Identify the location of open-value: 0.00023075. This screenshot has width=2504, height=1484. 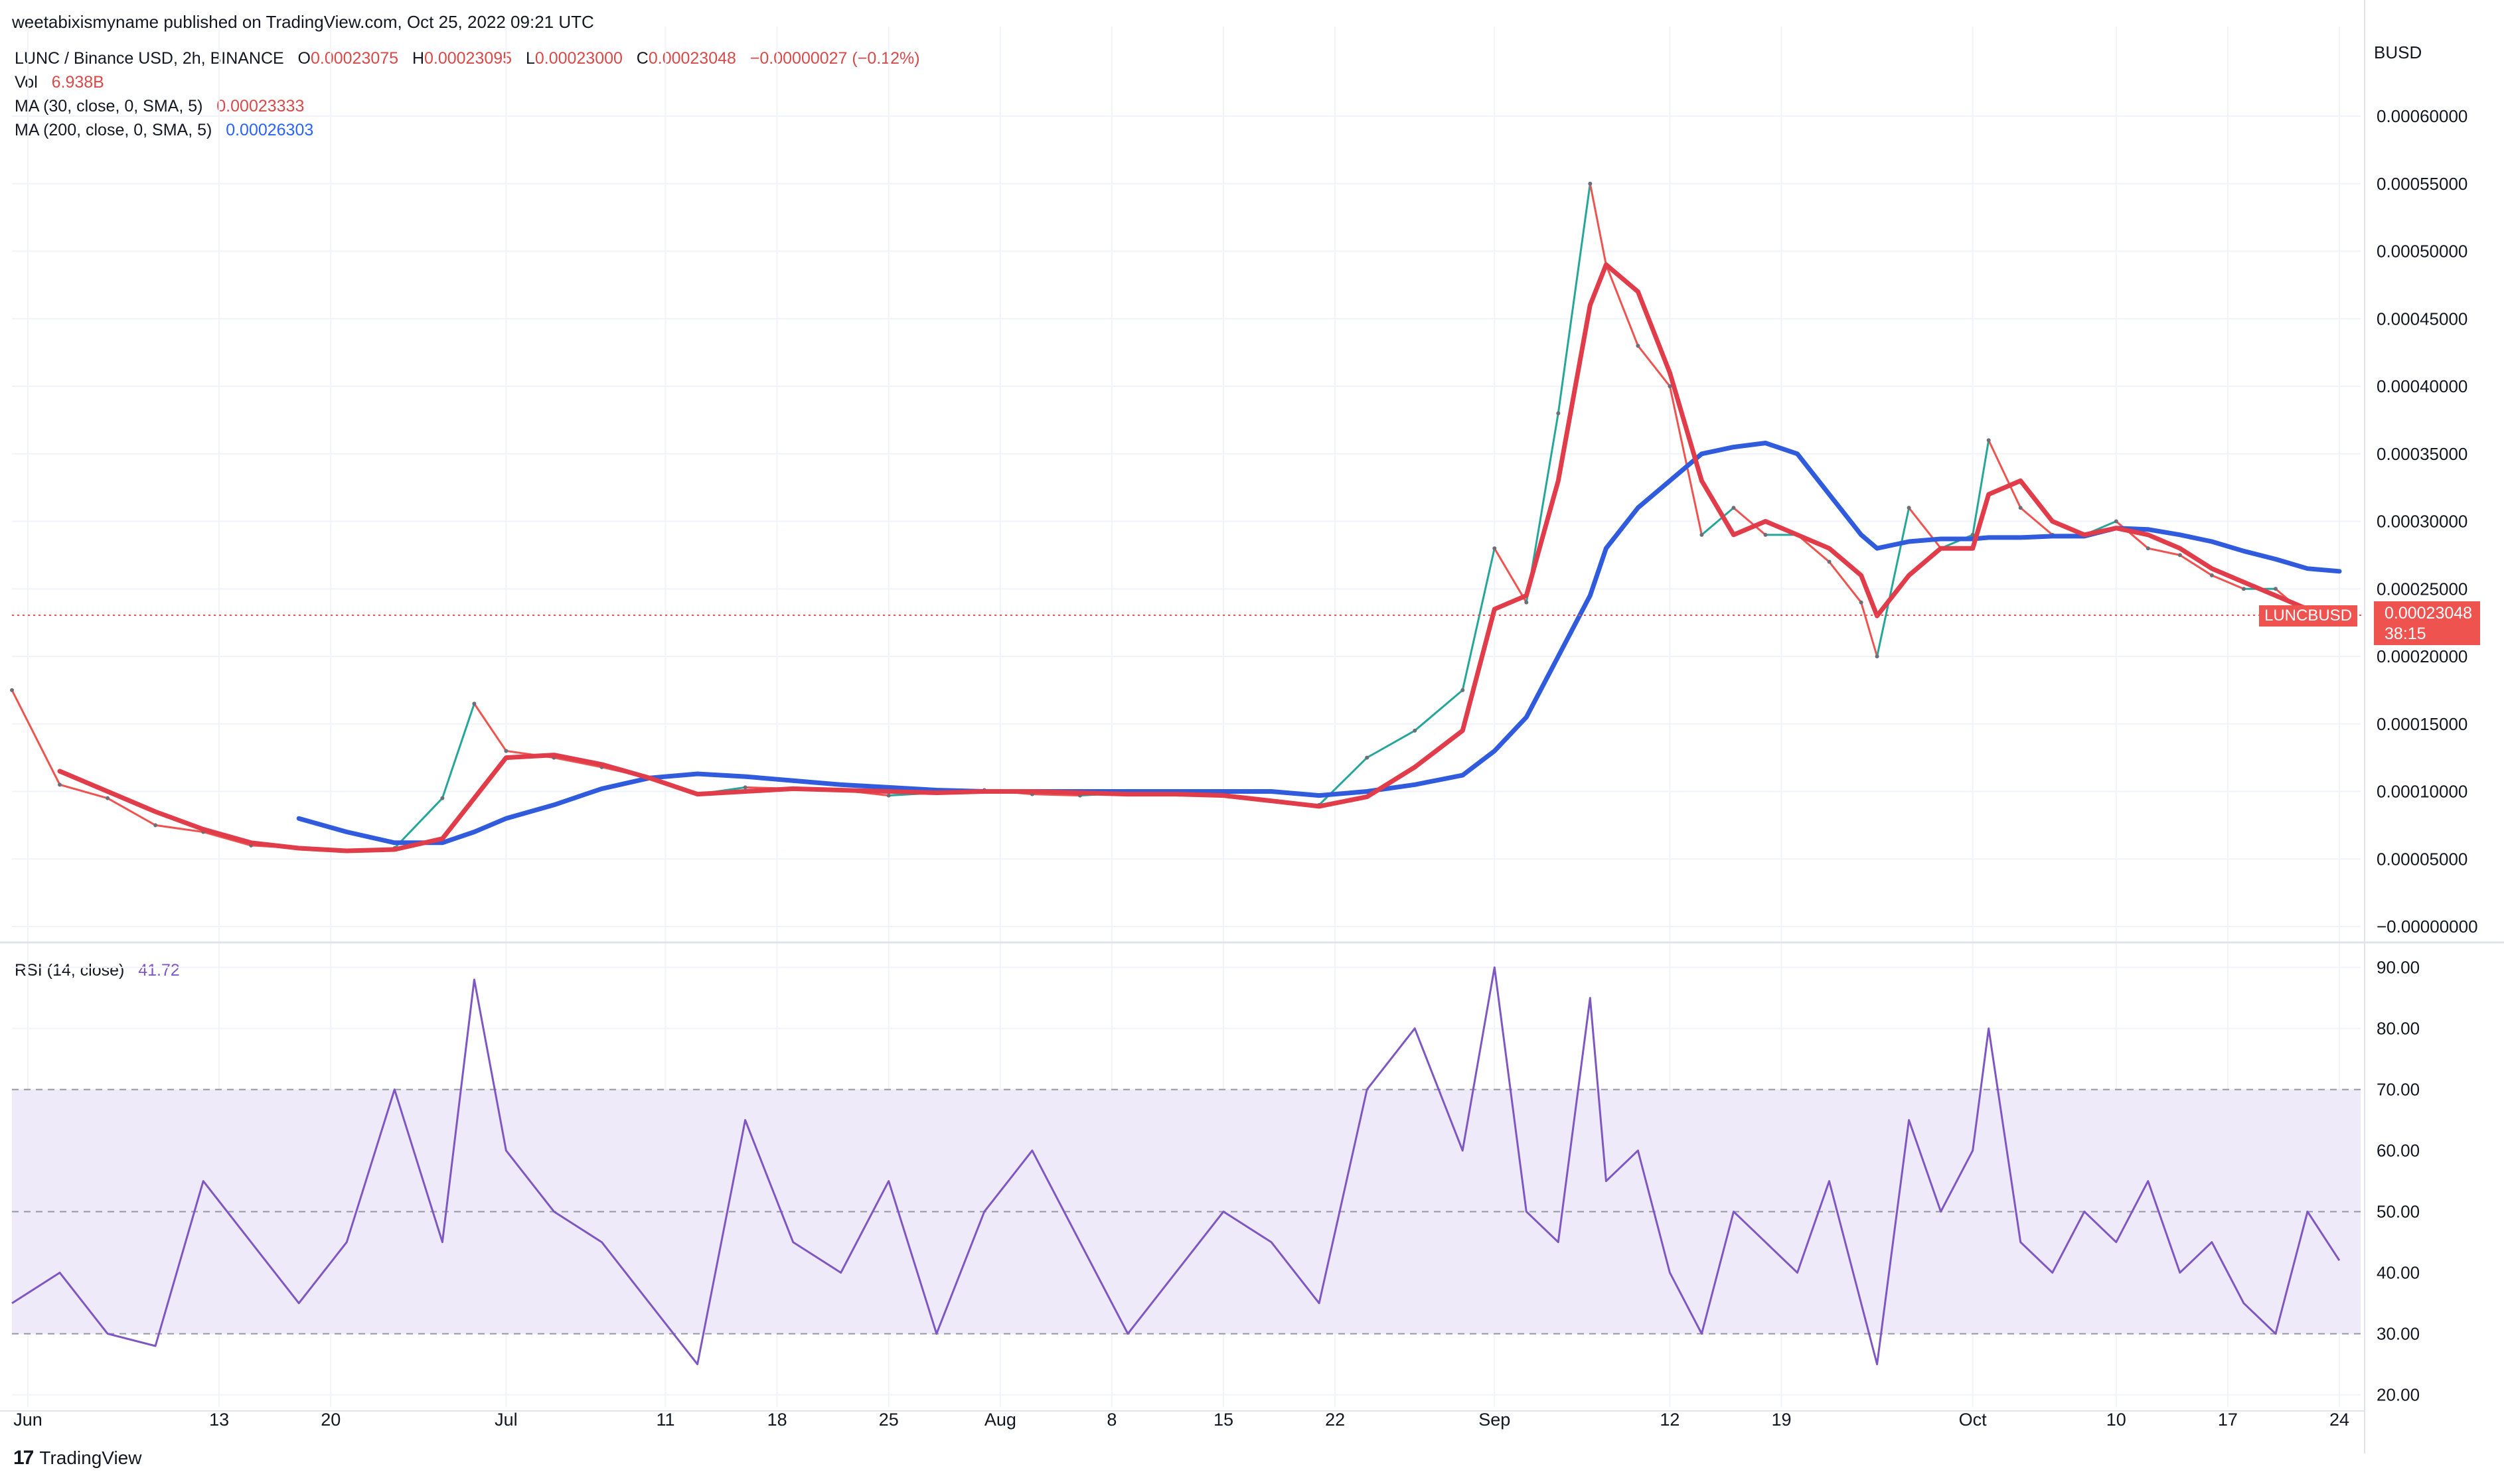
(355, 58).